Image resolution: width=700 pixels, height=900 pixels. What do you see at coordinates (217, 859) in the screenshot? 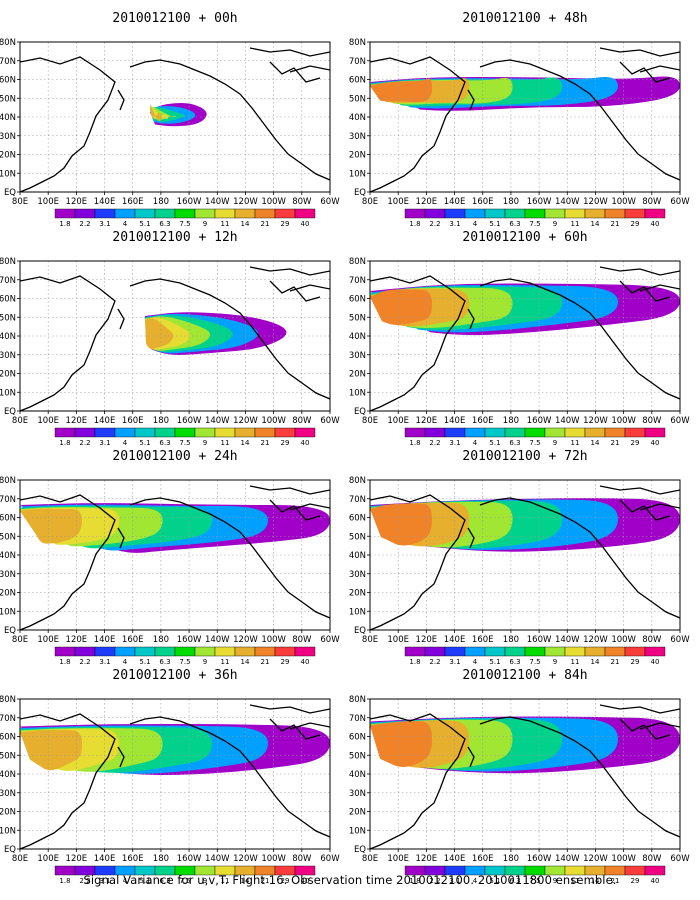
I see `lon-label: 140W` at bounding box center [217, 859].